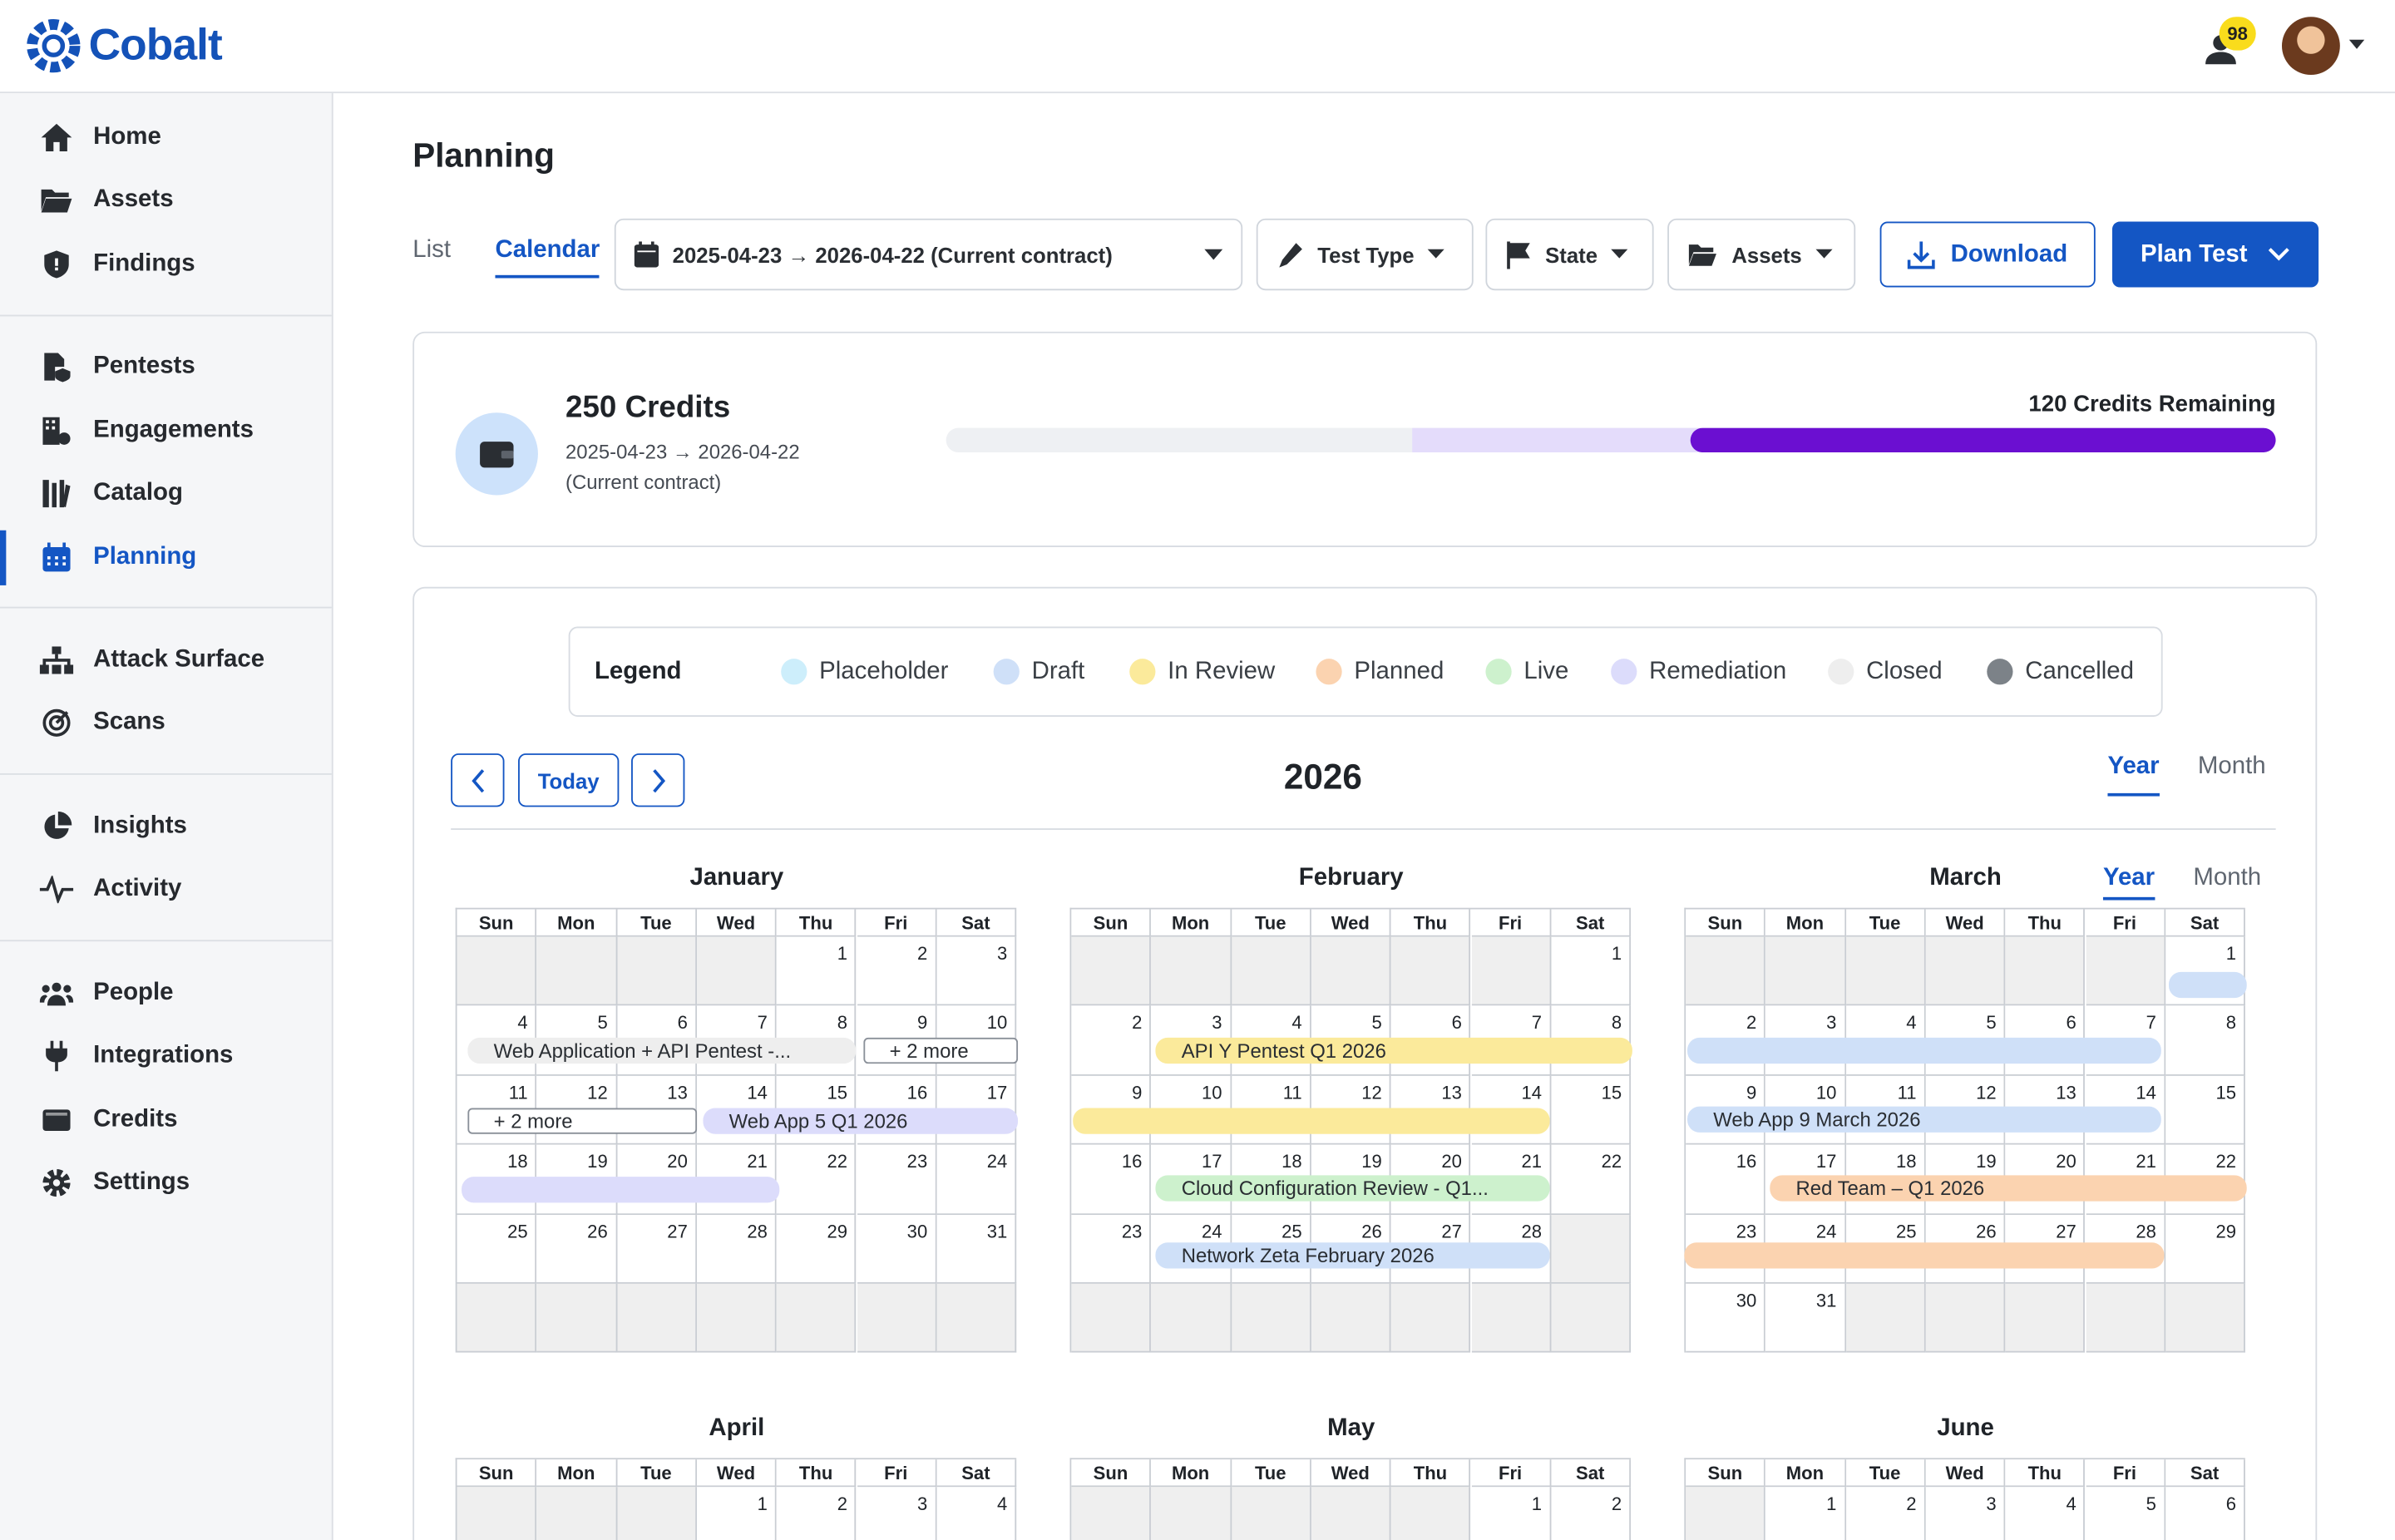  I want to click on day-cell: 28, so click(736, 1249).